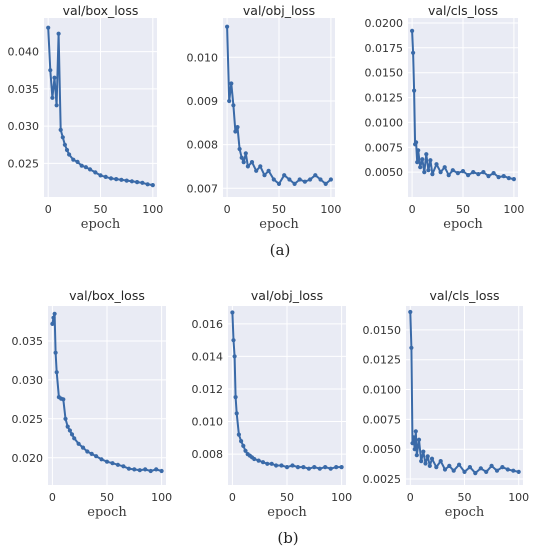 The height and width of the screenshot is (550, 541). Describe the element at coordinates (208, 324) in the screenshot. I see `y-tick-label: 0.016` at that location.